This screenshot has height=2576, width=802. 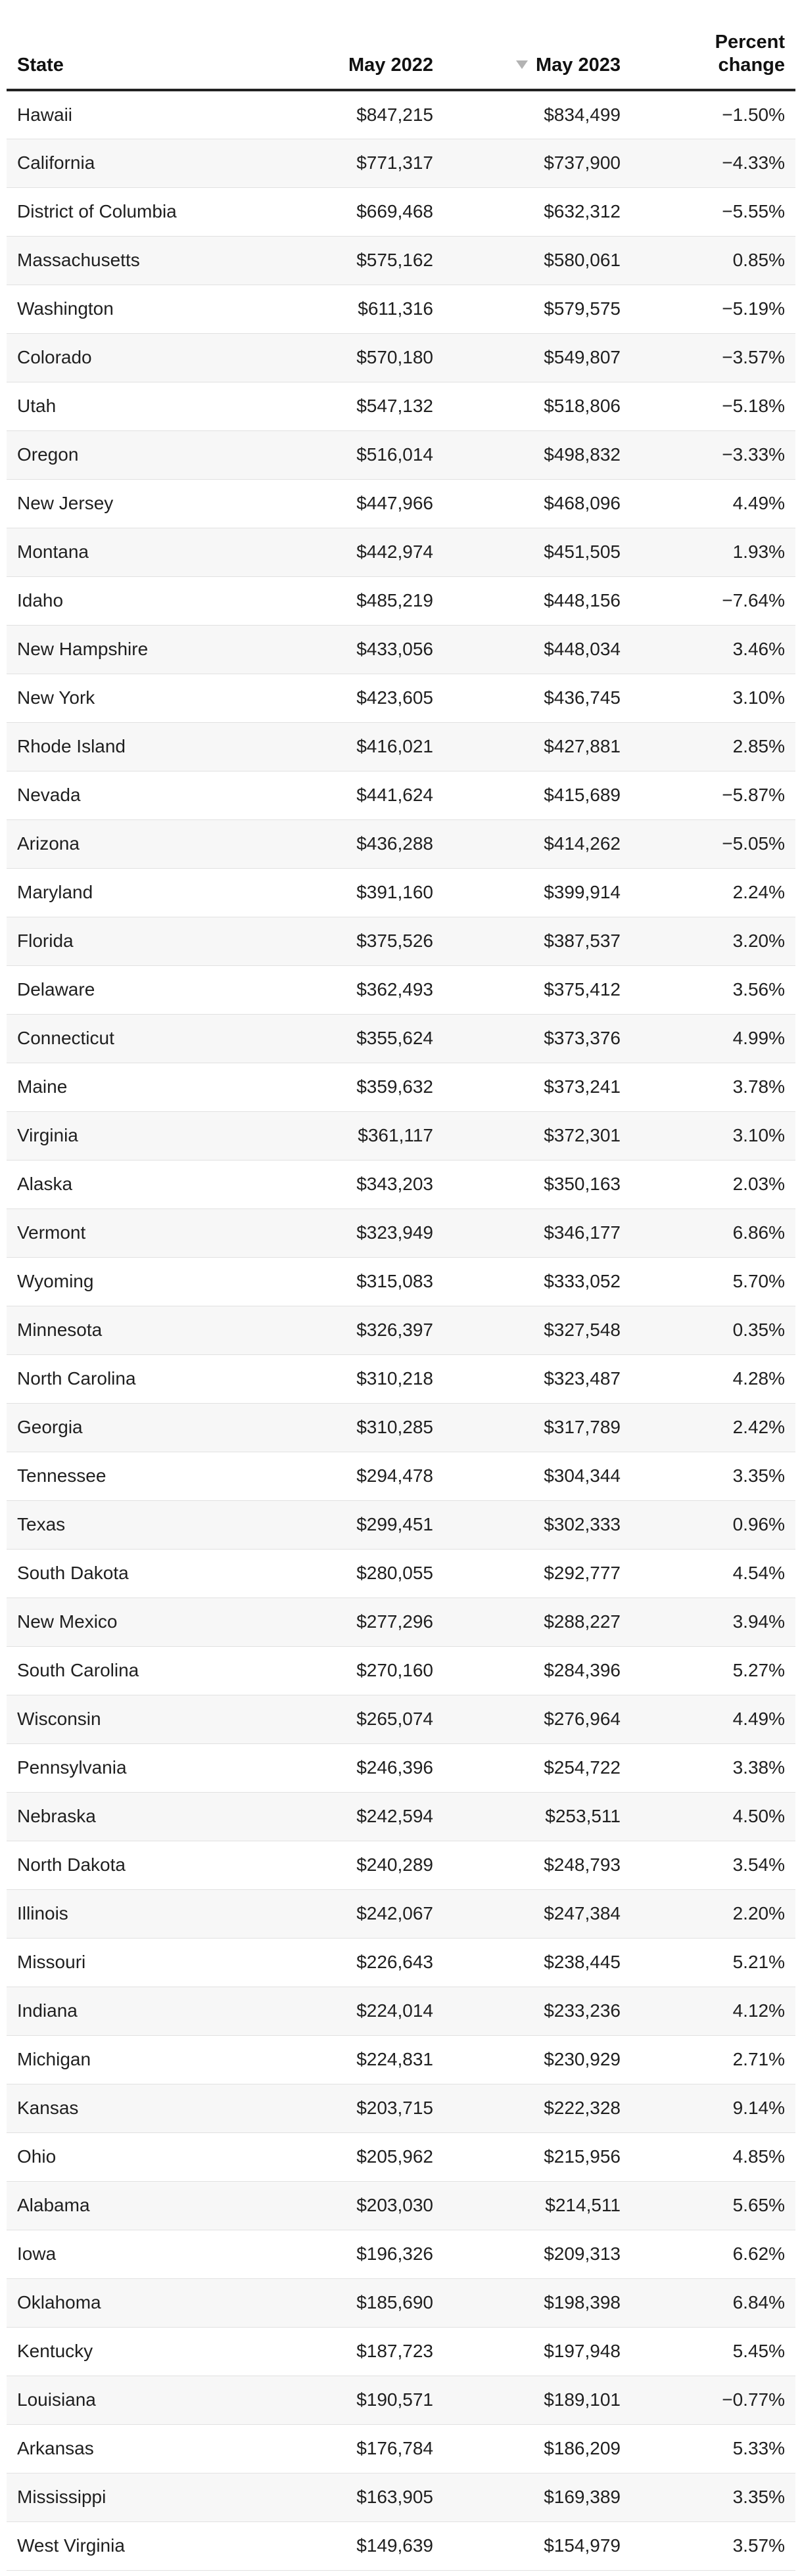 What do you see at coordinates (537, 1185) in the screenshot?
I see `may-2023-cell: $350,163` at bounding box center [537, 1185].